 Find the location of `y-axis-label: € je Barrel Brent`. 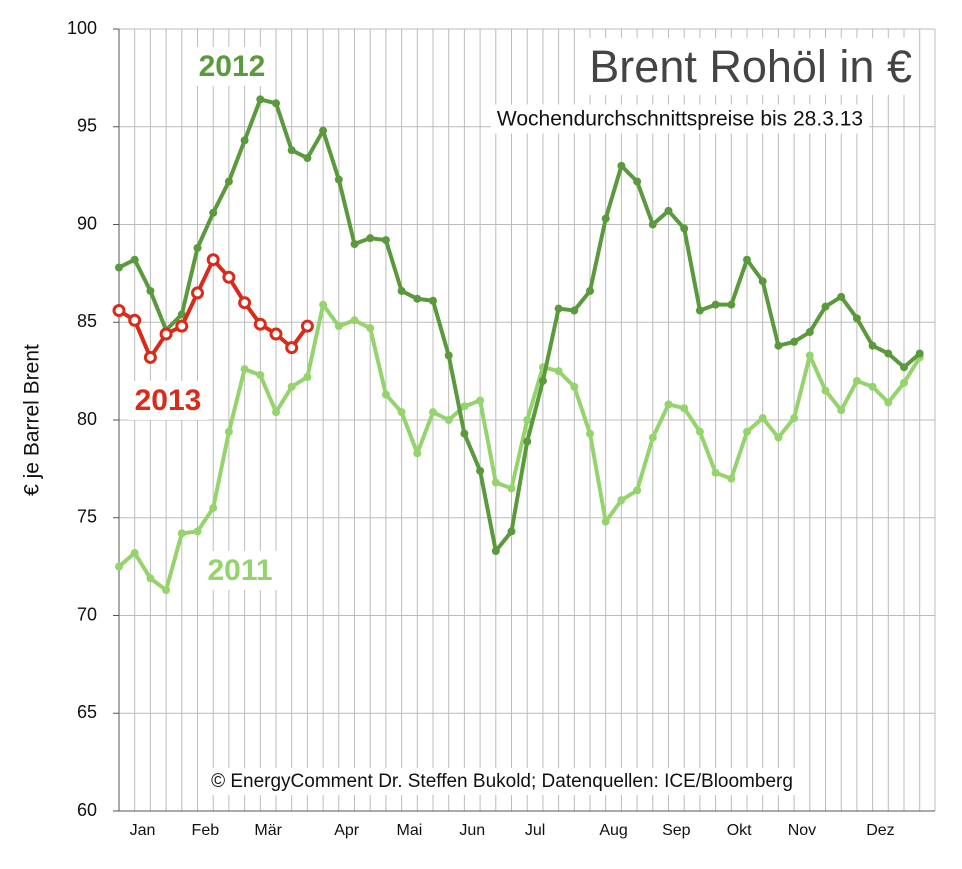

y-axis-label: € je Barrel Brent is located at coordinates (32, 420).